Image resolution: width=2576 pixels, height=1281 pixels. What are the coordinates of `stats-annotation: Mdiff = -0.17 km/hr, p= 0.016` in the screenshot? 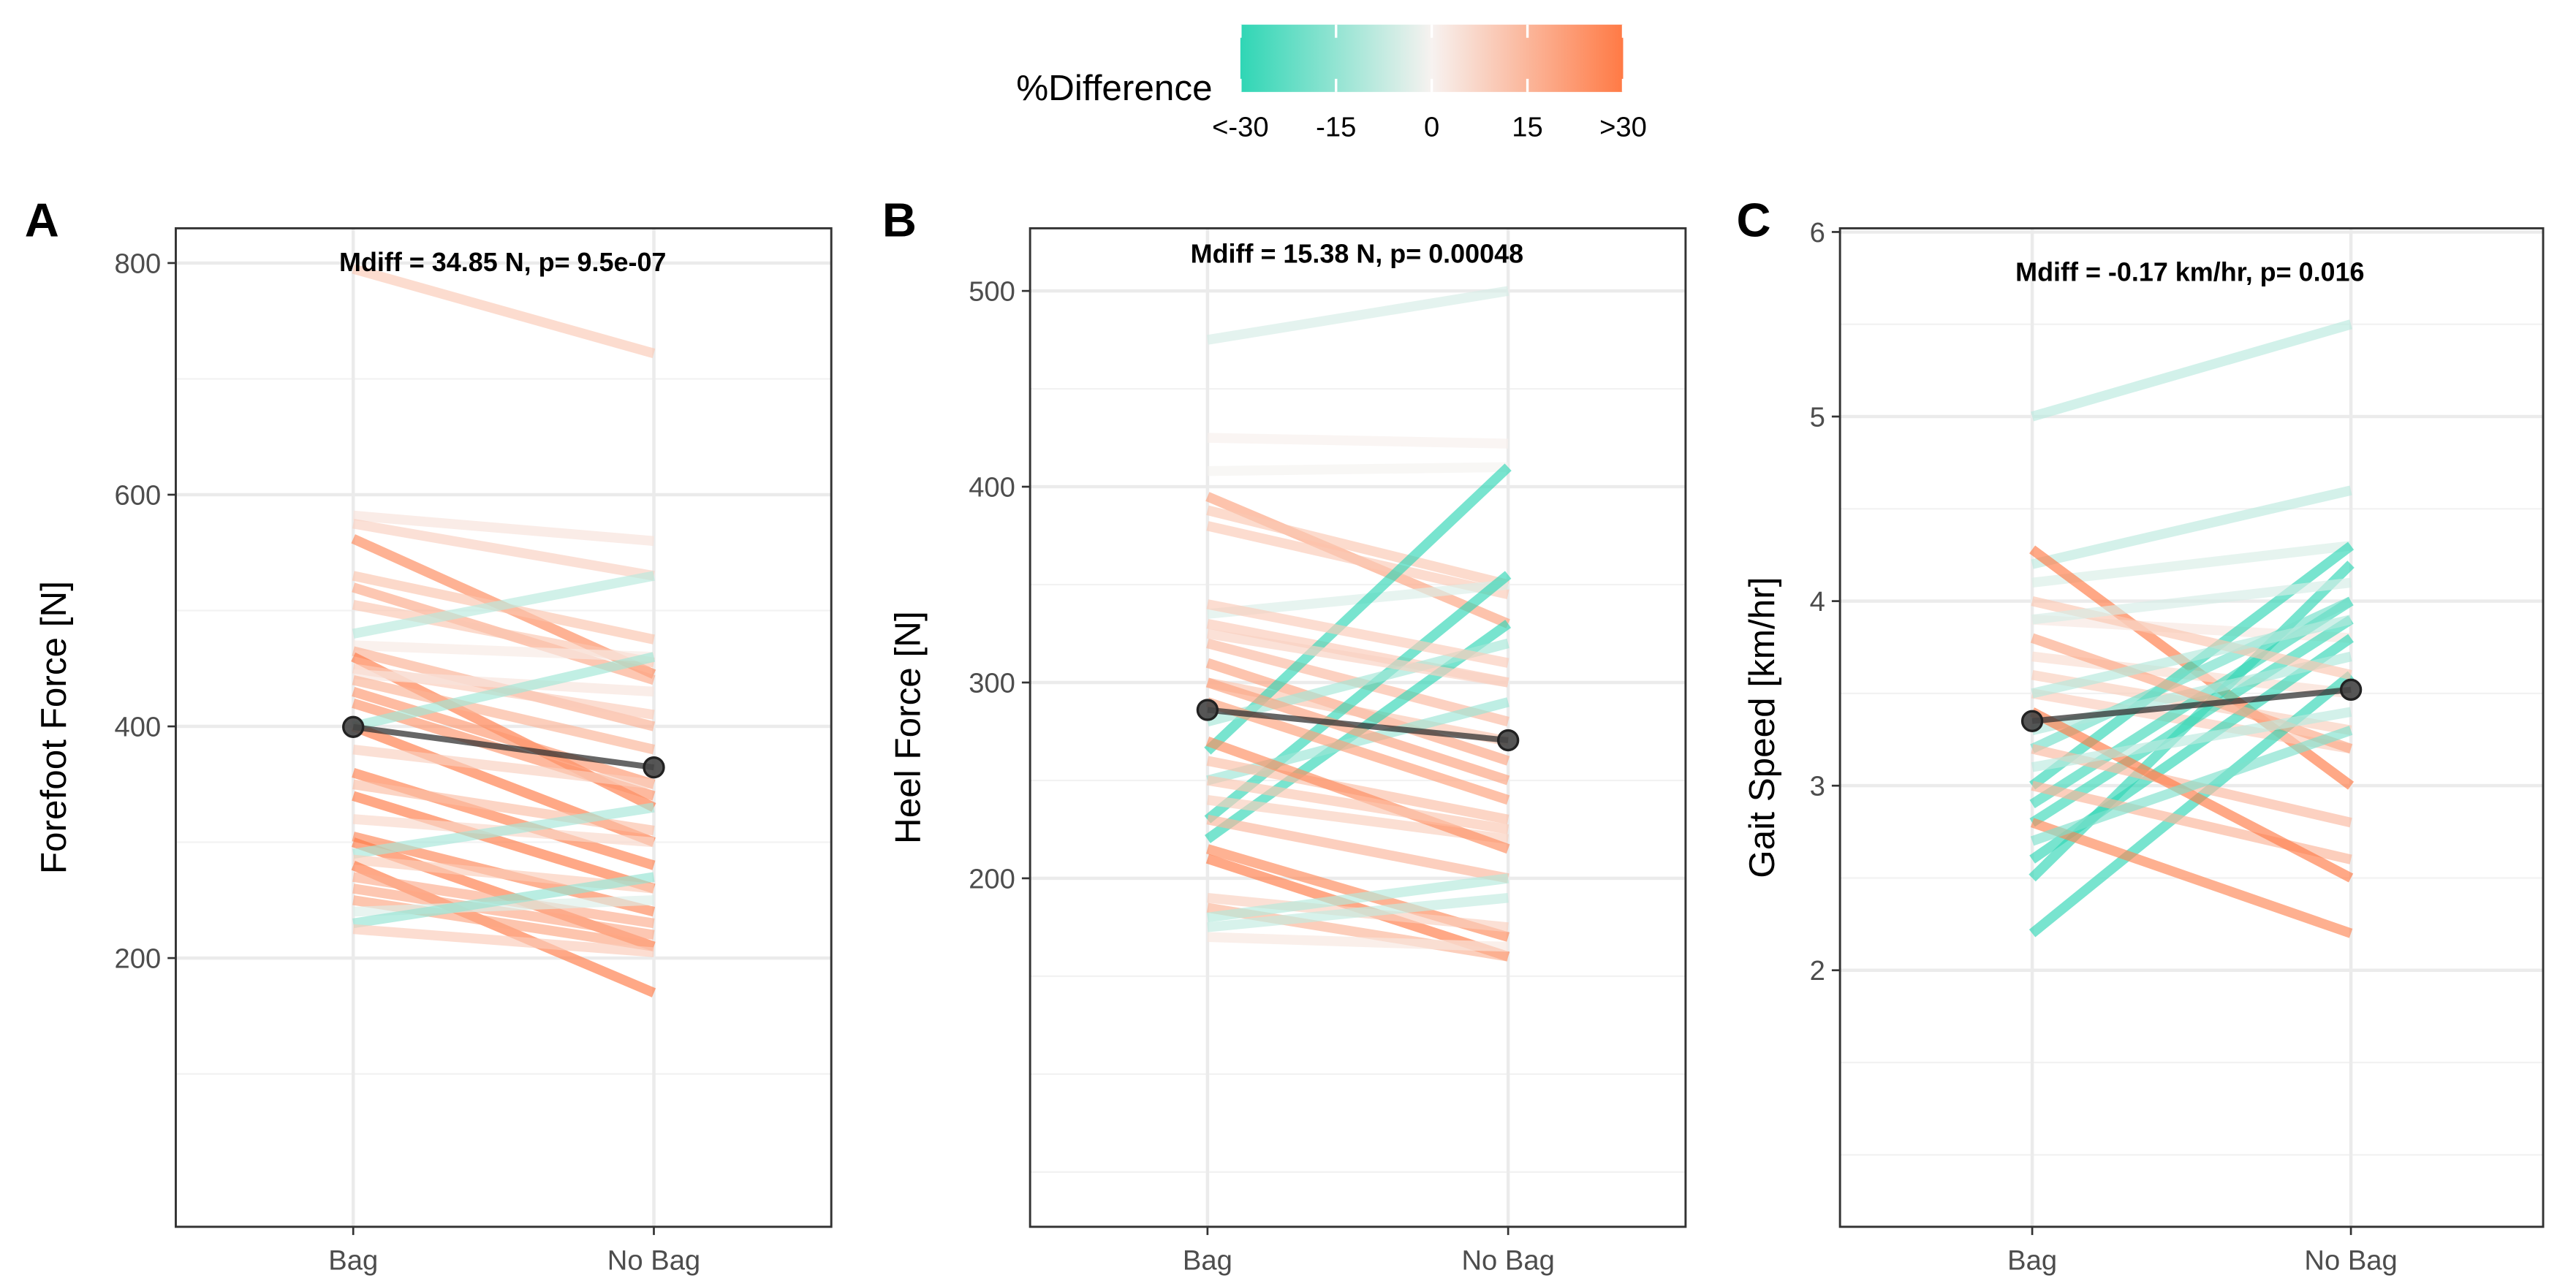 It's located at (2189, 271).